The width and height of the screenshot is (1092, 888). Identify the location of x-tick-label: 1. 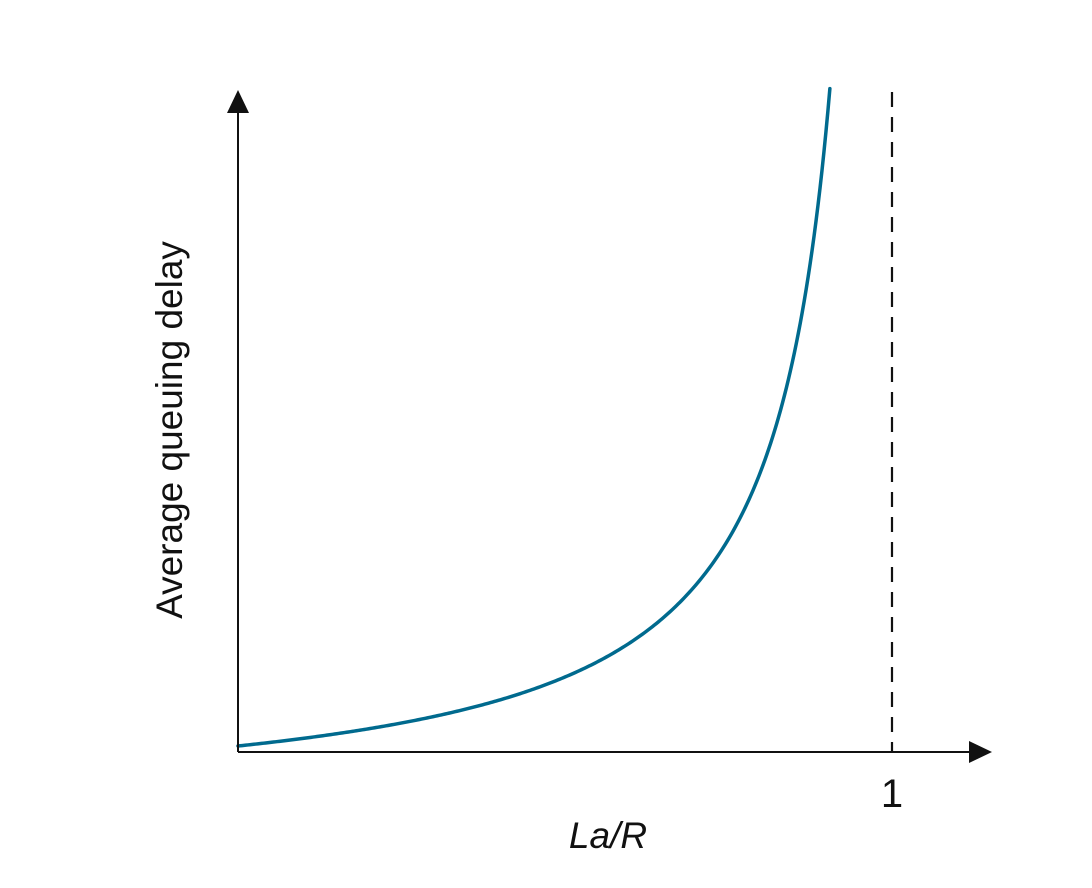
(892, 794).